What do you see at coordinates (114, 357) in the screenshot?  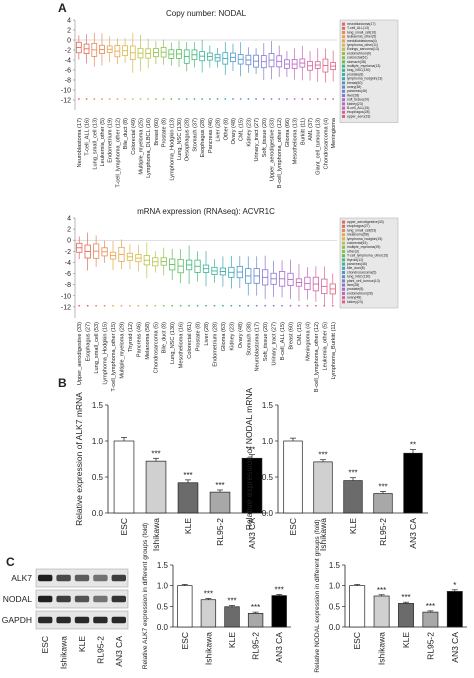 I see `category-label: T-cell_lymphoma_other (15)` at bounding box center [114, 357].